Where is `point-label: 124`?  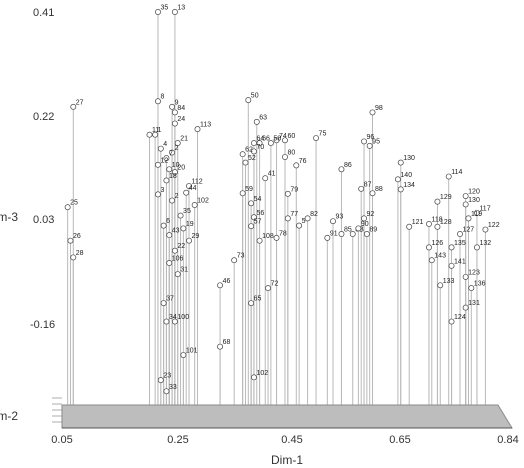
point-label: 124 is located at coordinates (460, 317).